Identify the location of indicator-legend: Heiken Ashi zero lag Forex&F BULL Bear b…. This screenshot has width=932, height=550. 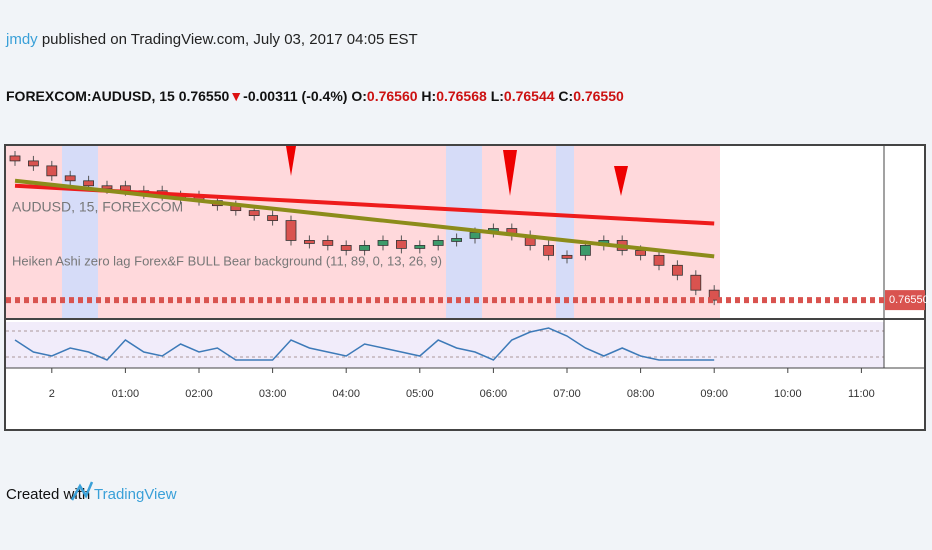
(227, 260).